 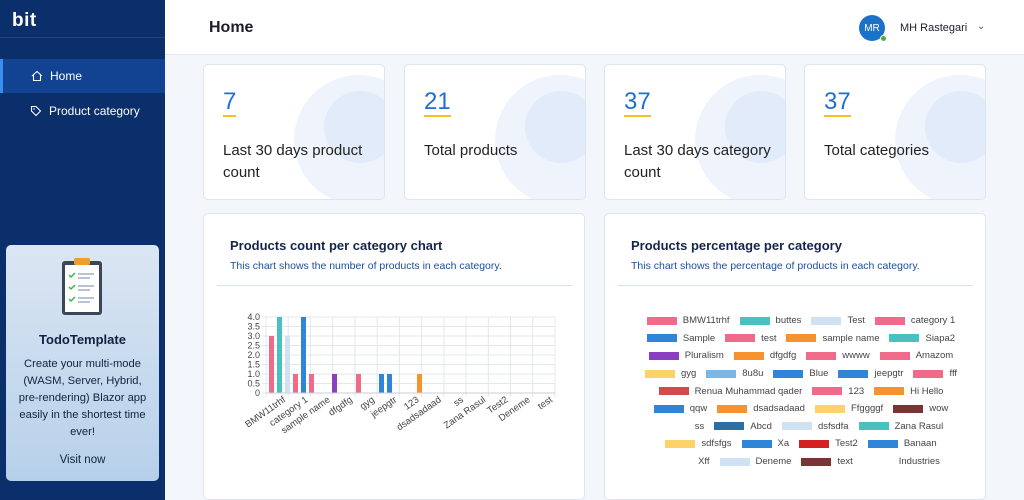 What do you see at coordinates (870, 373) in the screenshot?
I see `legend-item: jeepgtr` at bounding box center [870, 373].